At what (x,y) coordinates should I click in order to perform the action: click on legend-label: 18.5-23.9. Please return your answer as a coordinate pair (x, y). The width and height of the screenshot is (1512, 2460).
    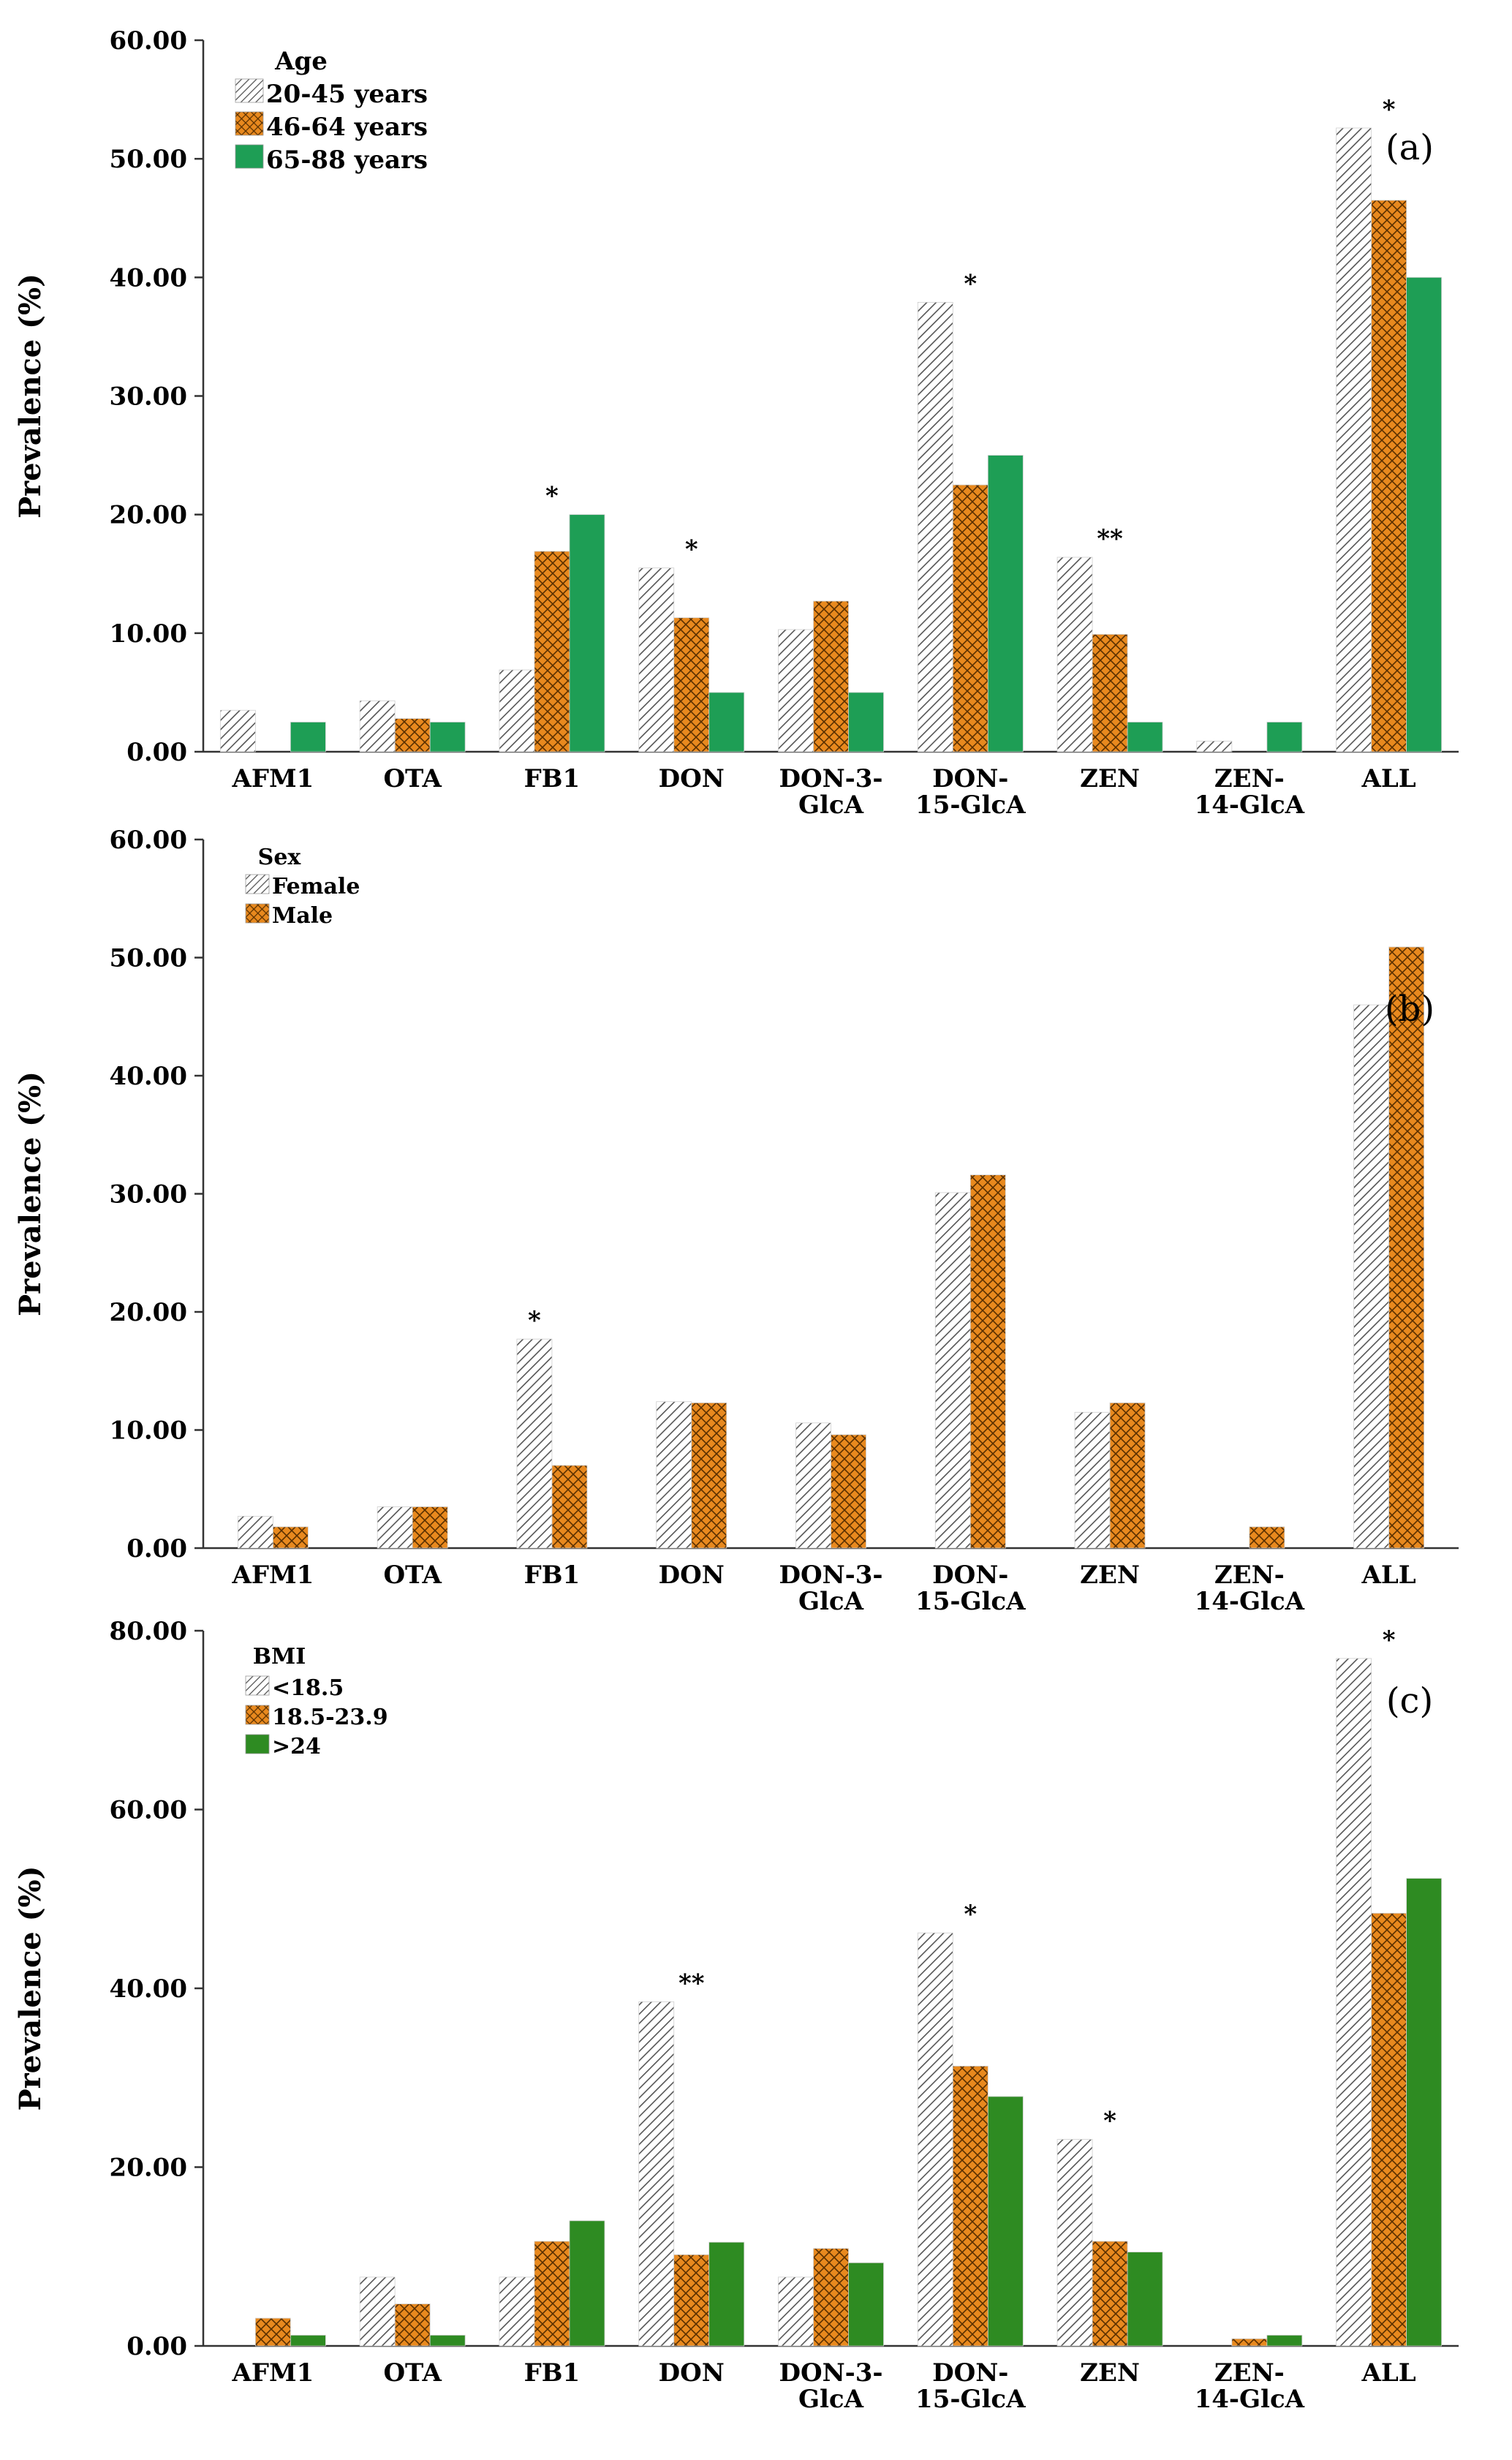
    Looking at the image, I should click on (330, 1717).